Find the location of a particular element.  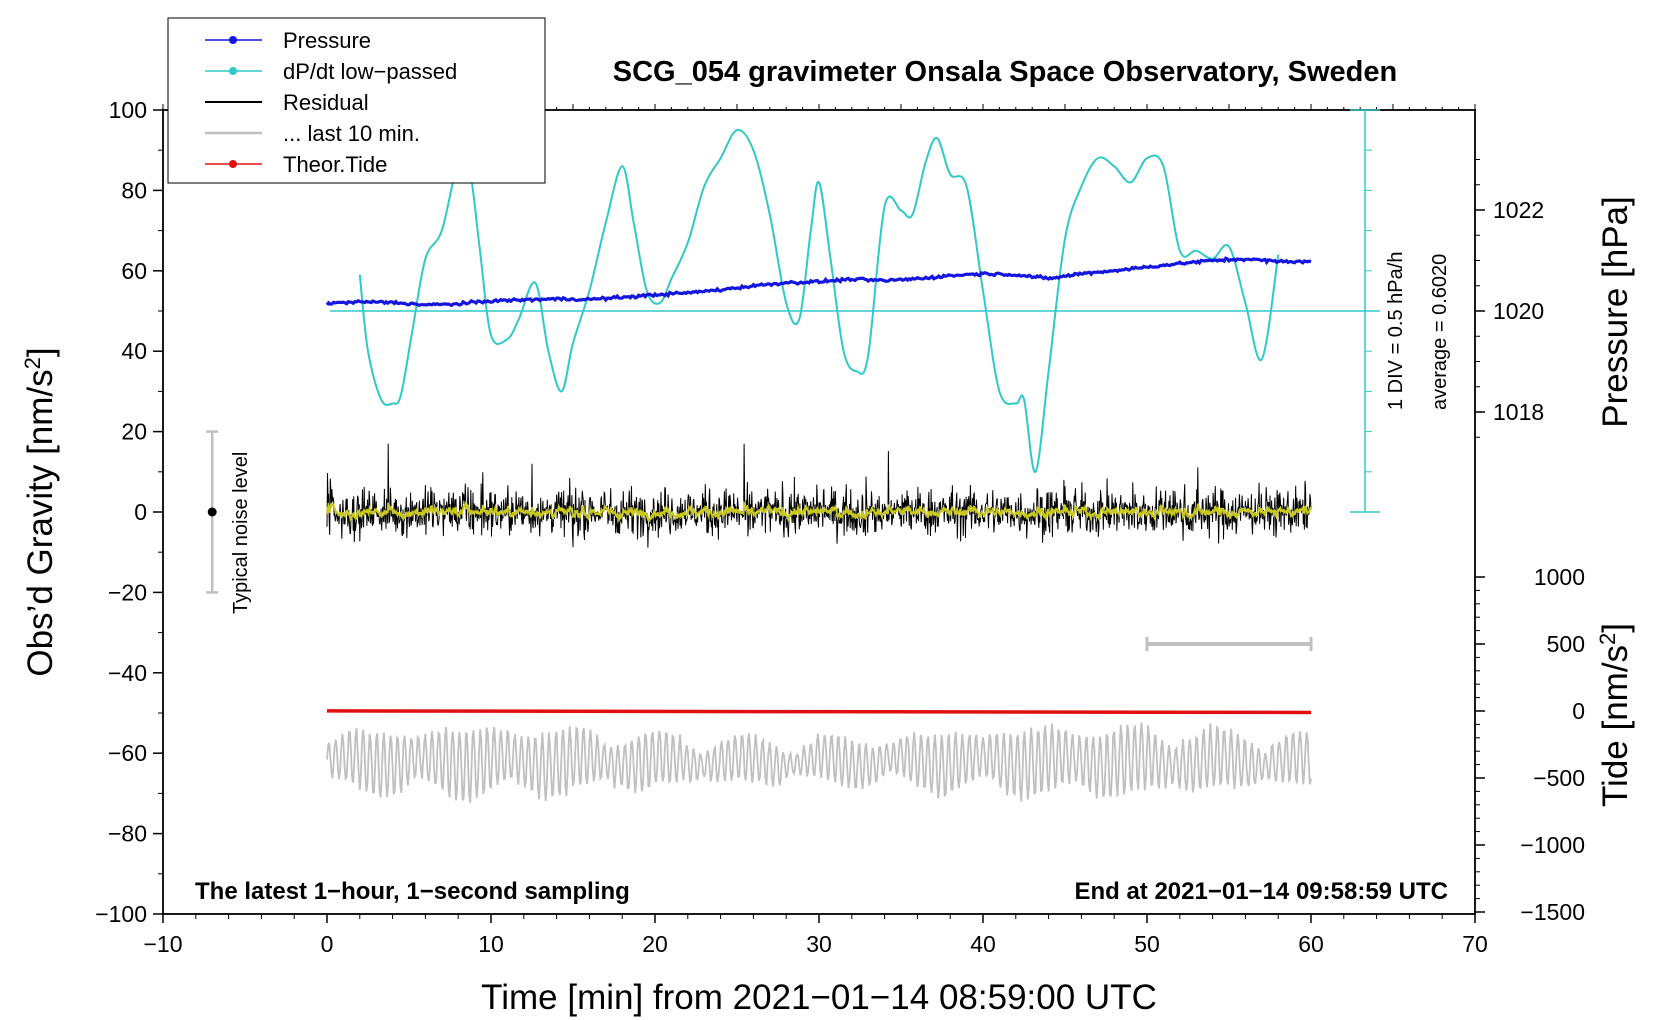

tide-tick-label: 0 is located at coordinates (1578, 711).